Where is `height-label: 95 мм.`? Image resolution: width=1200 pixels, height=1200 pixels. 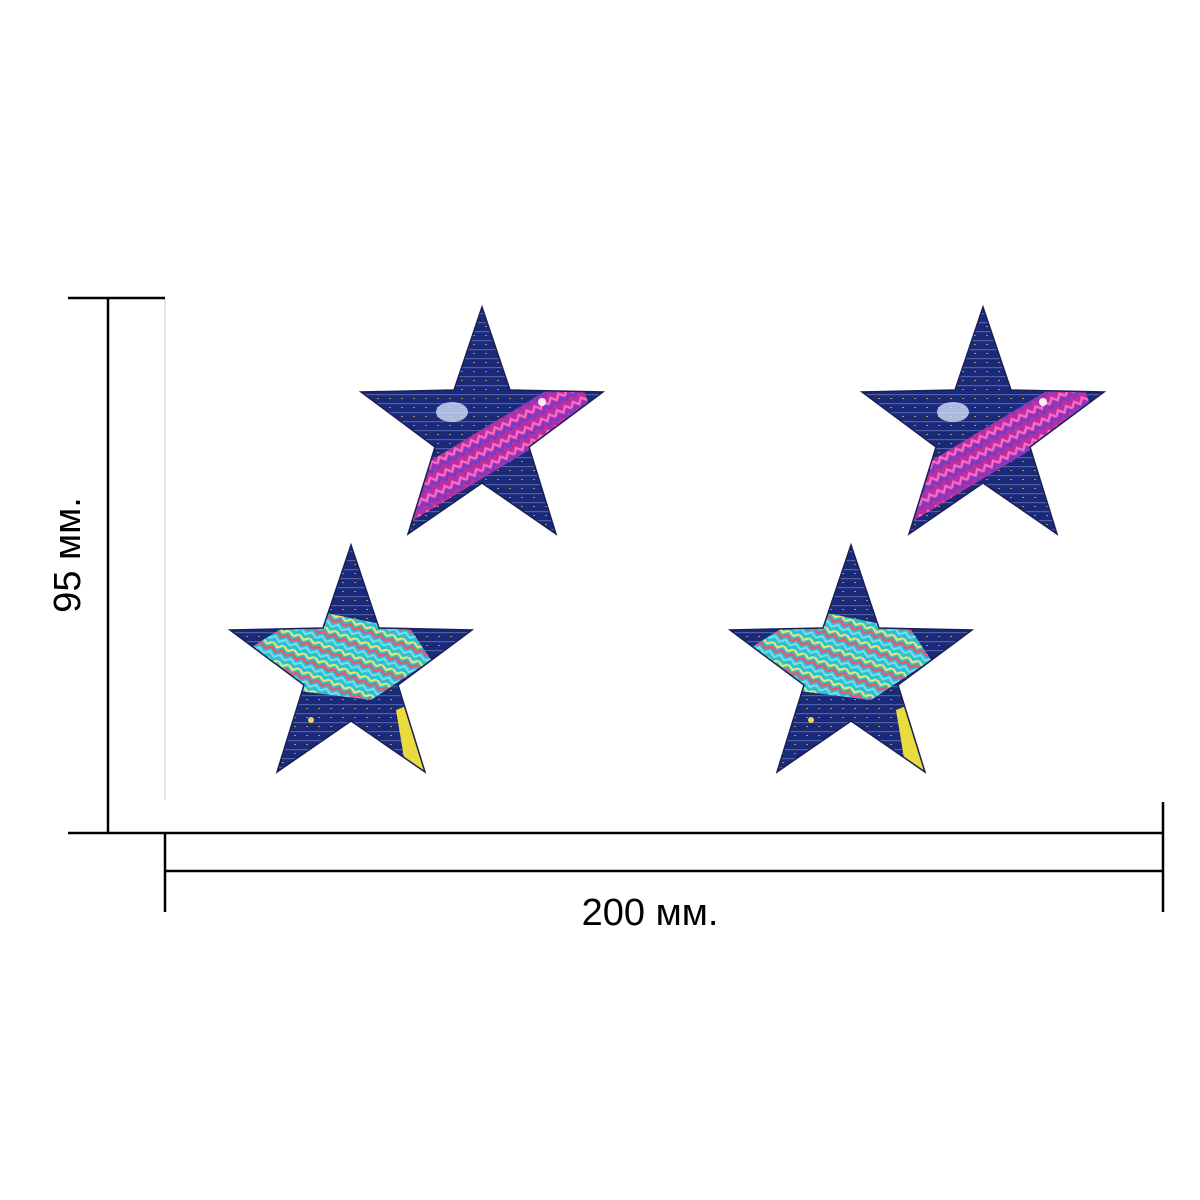
height-label: 95 мм. is located at coordinates (68, 555).